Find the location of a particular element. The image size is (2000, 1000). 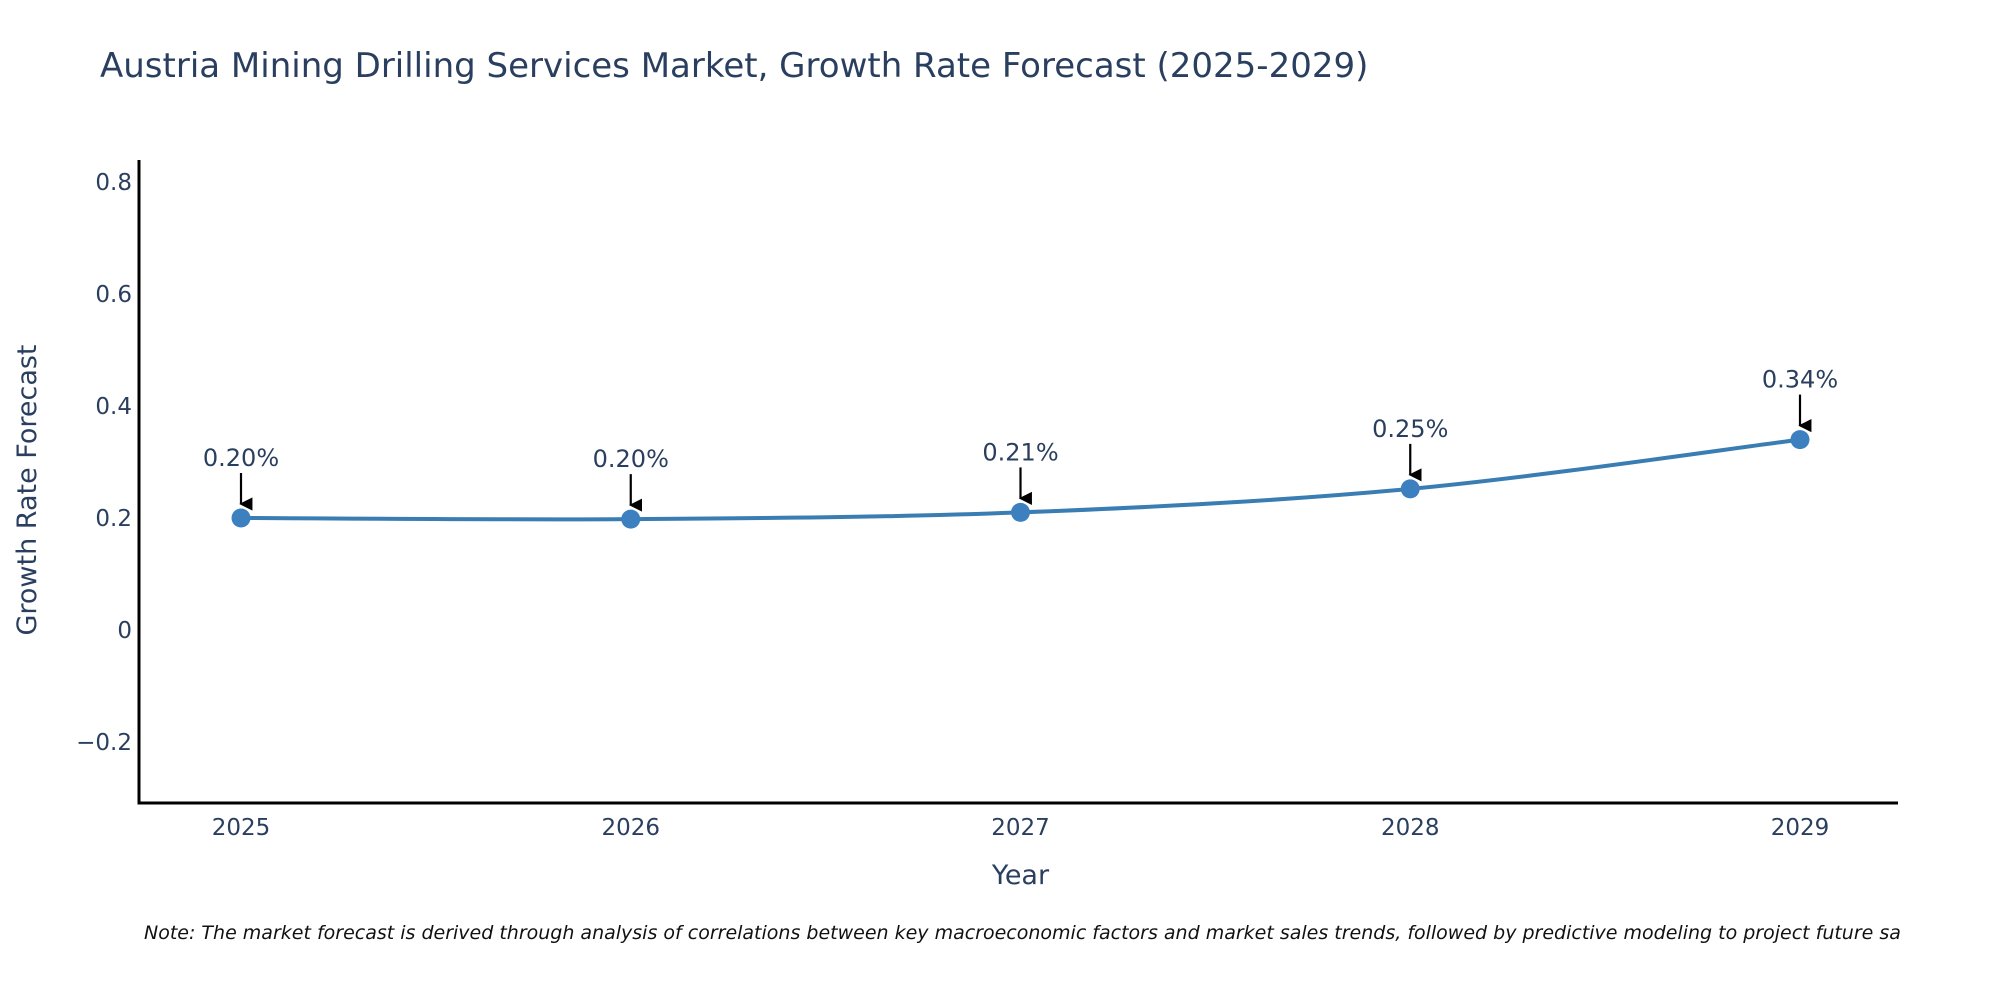

x-axis-ticks: 2025 2026 2027 2028 2029 is located at coordinates (1021, 828).